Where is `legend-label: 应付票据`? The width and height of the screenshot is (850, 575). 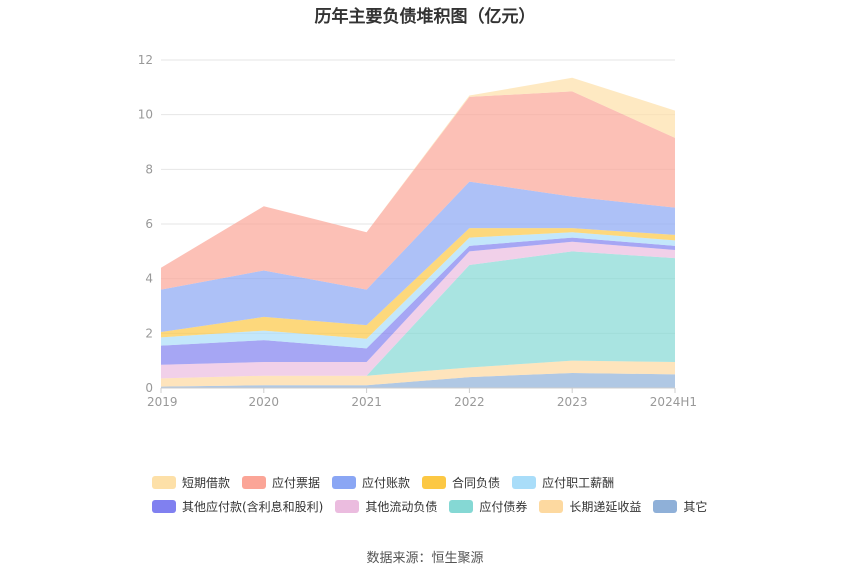 legend-label: 应付票据 is located at coordinates (296, 482).